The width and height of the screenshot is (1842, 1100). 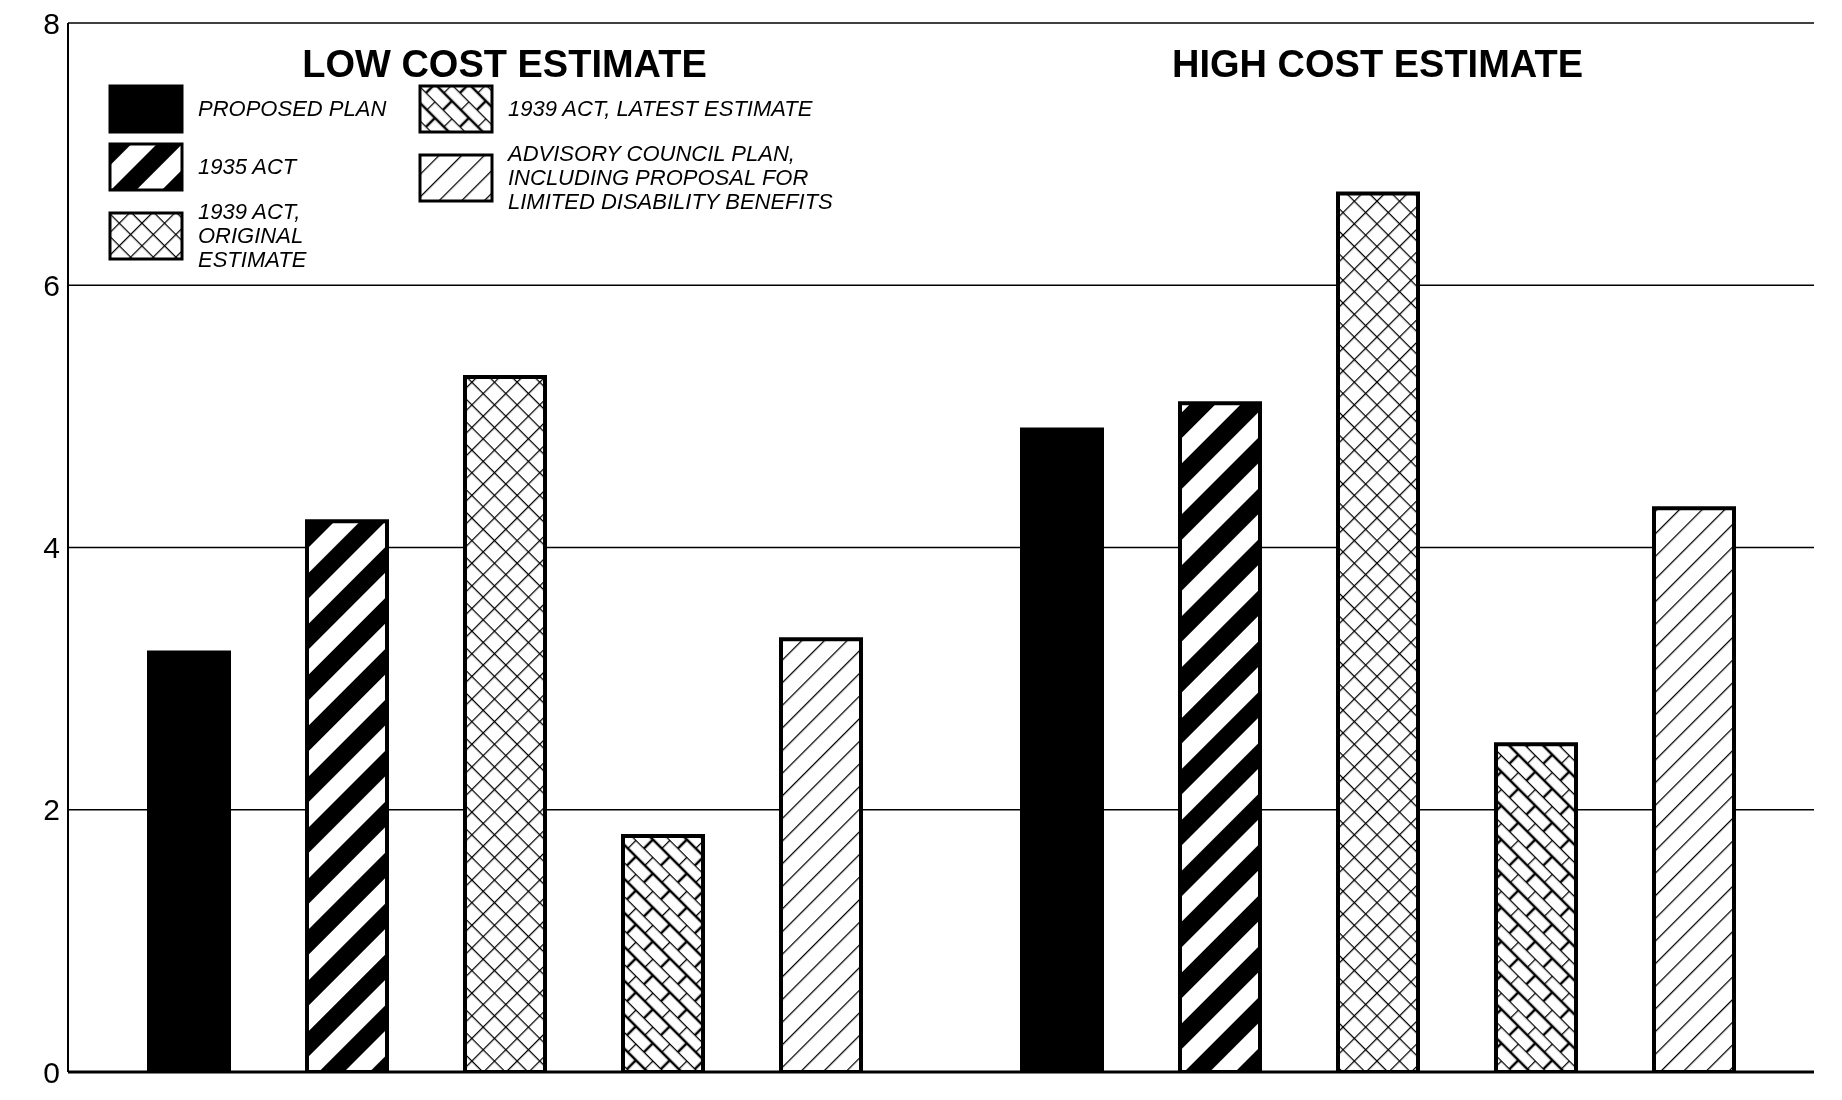 What do you see at coordinates (51, 1072) in the screenshot?
I see `y-tick-label: 0` at bounding box center [51, 1072].